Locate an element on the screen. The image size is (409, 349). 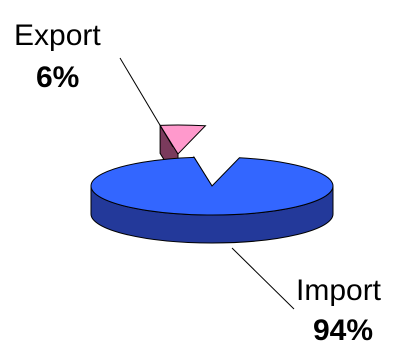
slice-top is located at coordinates (212, 186).